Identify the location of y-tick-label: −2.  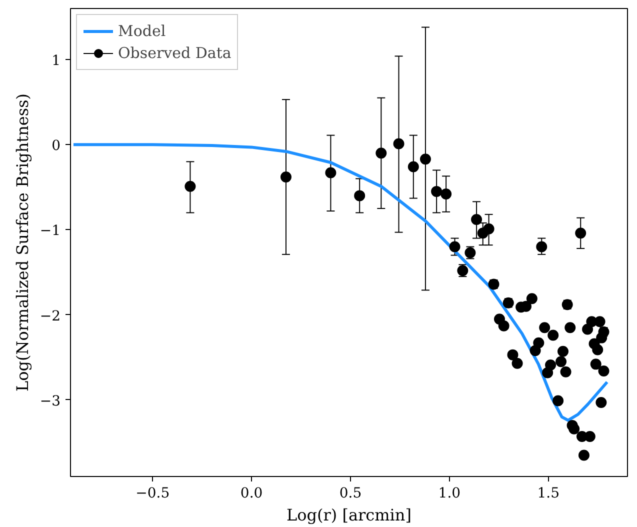
(50, 316).